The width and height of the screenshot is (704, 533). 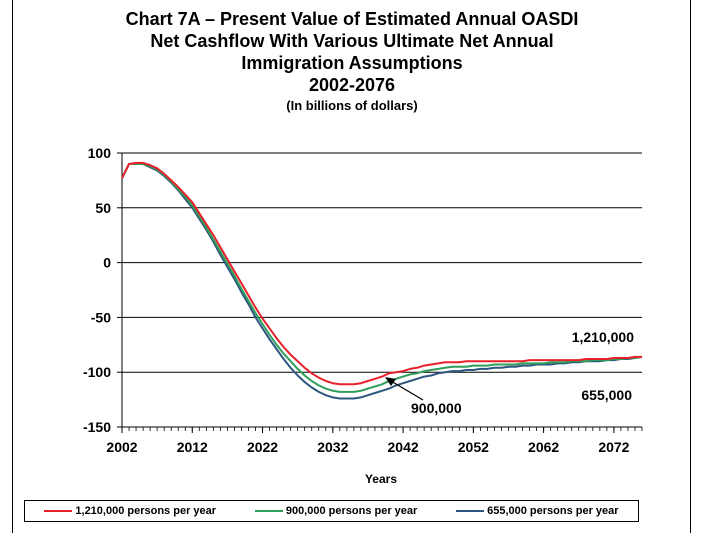 I want to click on x-tick-label: 2002, so click(x=121, y=447).